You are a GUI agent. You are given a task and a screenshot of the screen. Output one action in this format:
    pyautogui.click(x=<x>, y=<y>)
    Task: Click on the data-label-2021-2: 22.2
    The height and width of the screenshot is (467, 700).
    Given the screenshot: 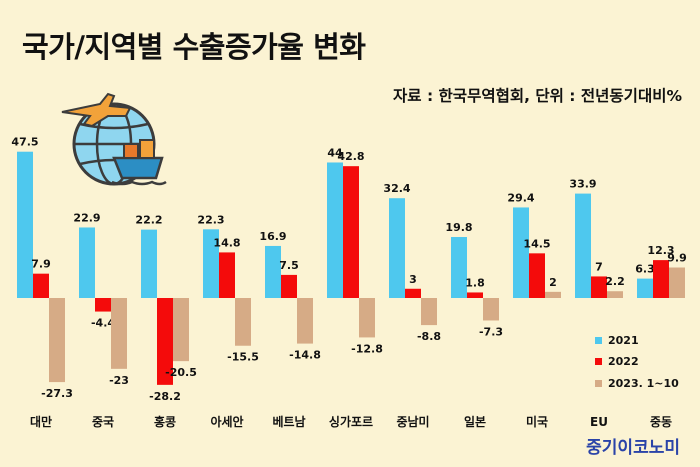 What is the action you would take?
    pyautogui.click(x=148, y=220)
    